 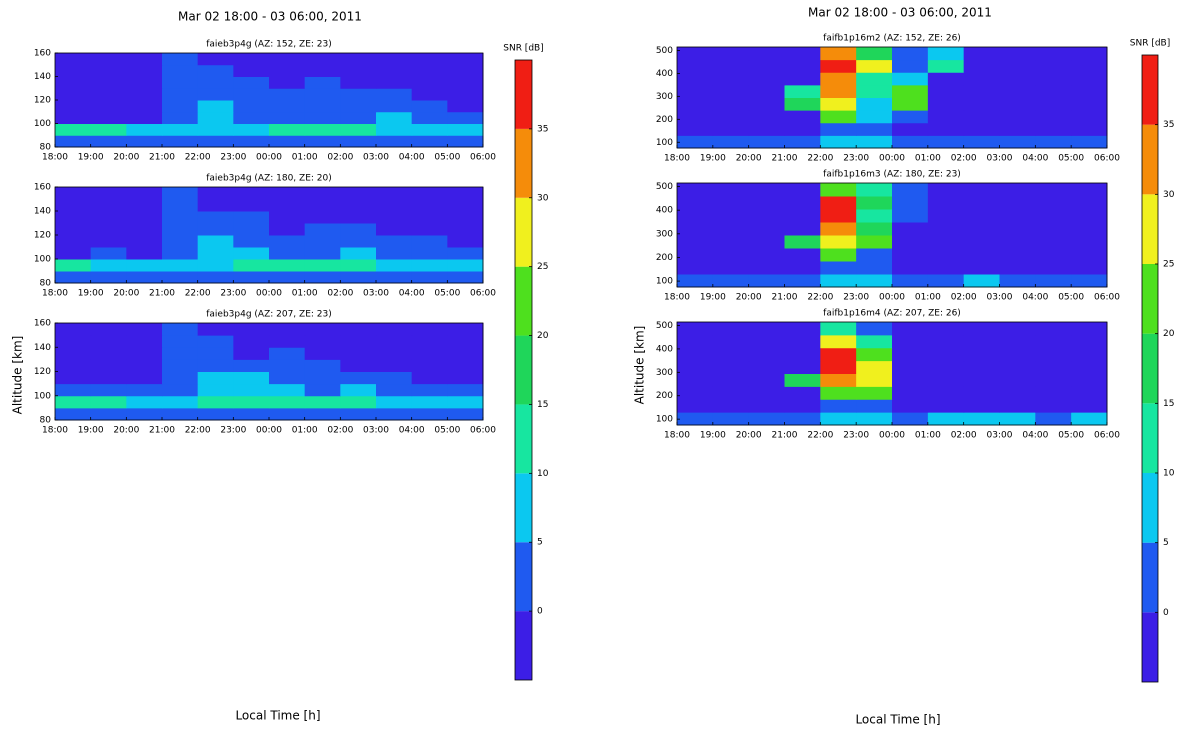 I want to click on x-tick-label: 01:00, so click(x=928, y=436).